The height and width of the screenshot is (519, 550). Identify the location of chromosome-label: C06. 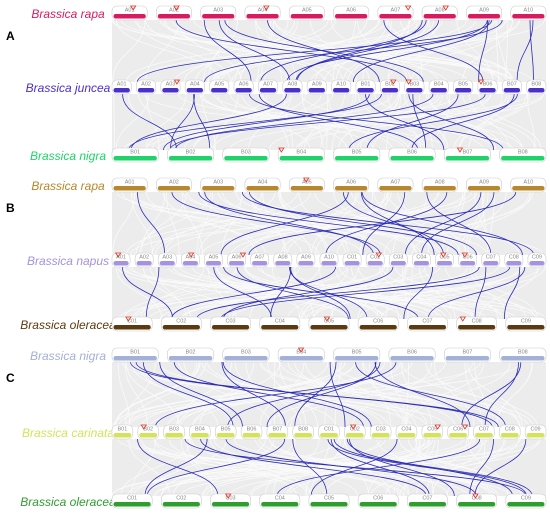
(458, 429).